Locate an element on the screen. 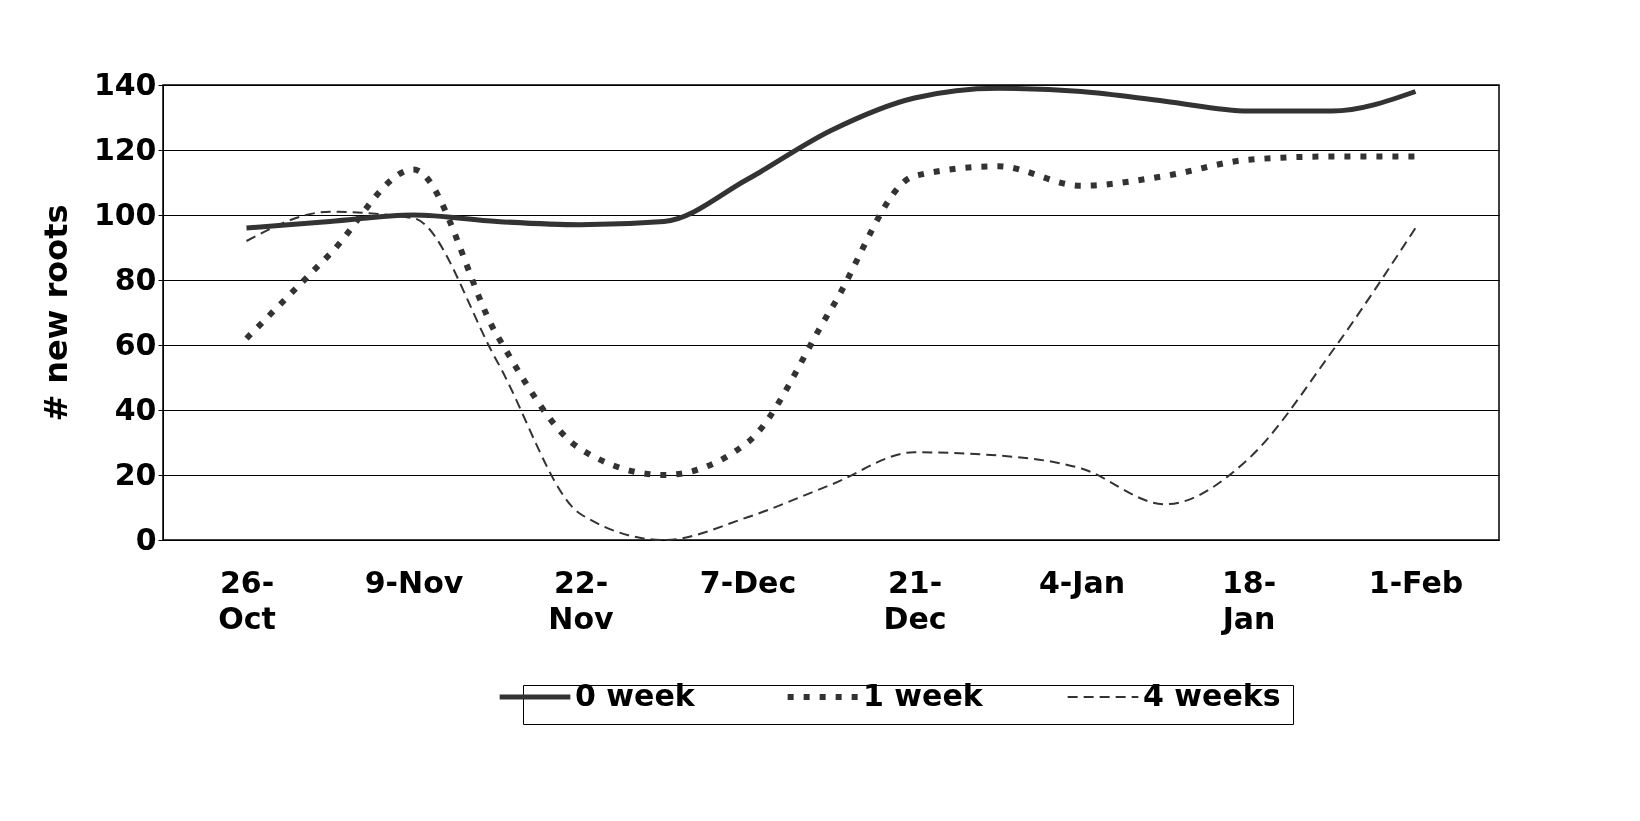  x-tick-label: 7-Dec is located at coordinates (748, 582).